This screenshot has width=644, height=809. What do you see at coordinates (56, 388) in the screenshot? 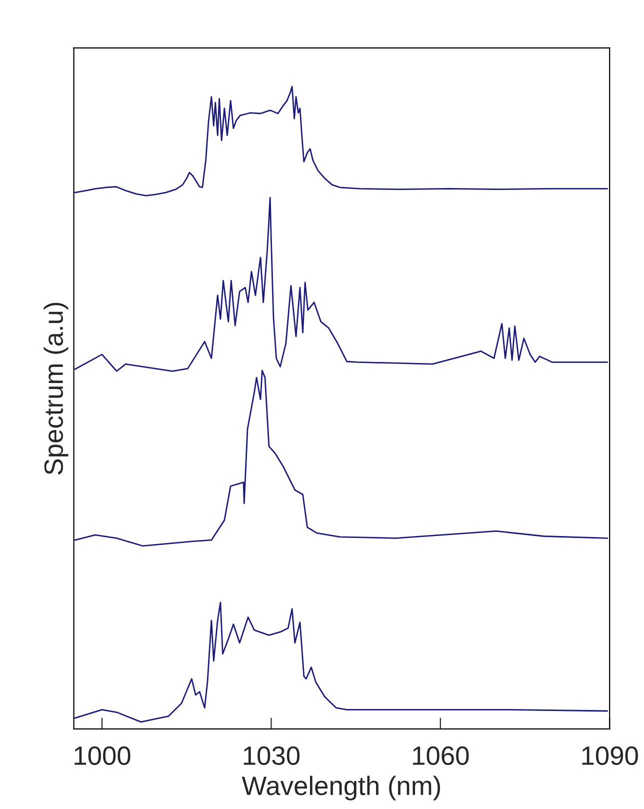
I see `y-axis-title: Spectrum (a.u)` at bounding box center [56, 388].